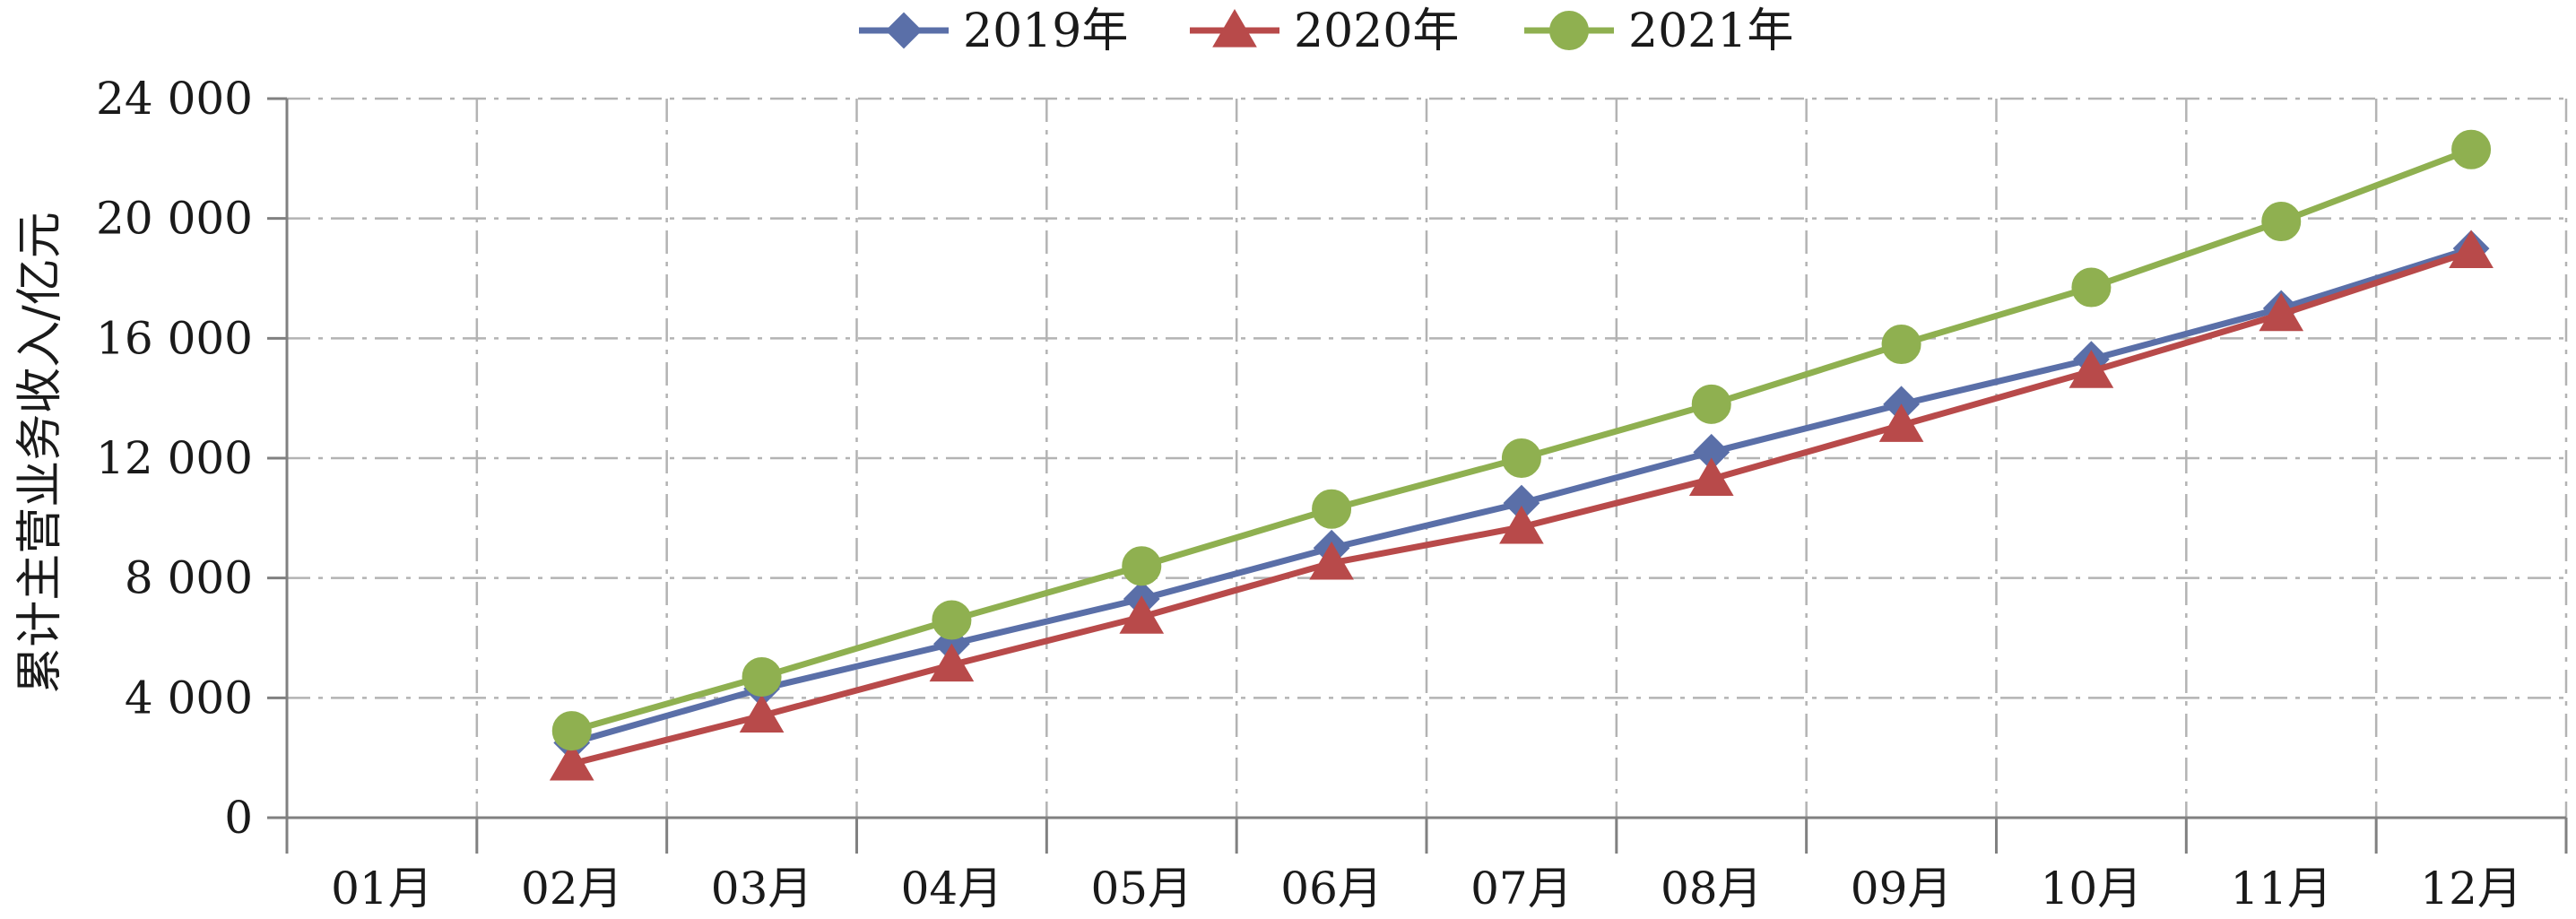  I want to click on x-tick-label: 05月, so click(1141, 889).